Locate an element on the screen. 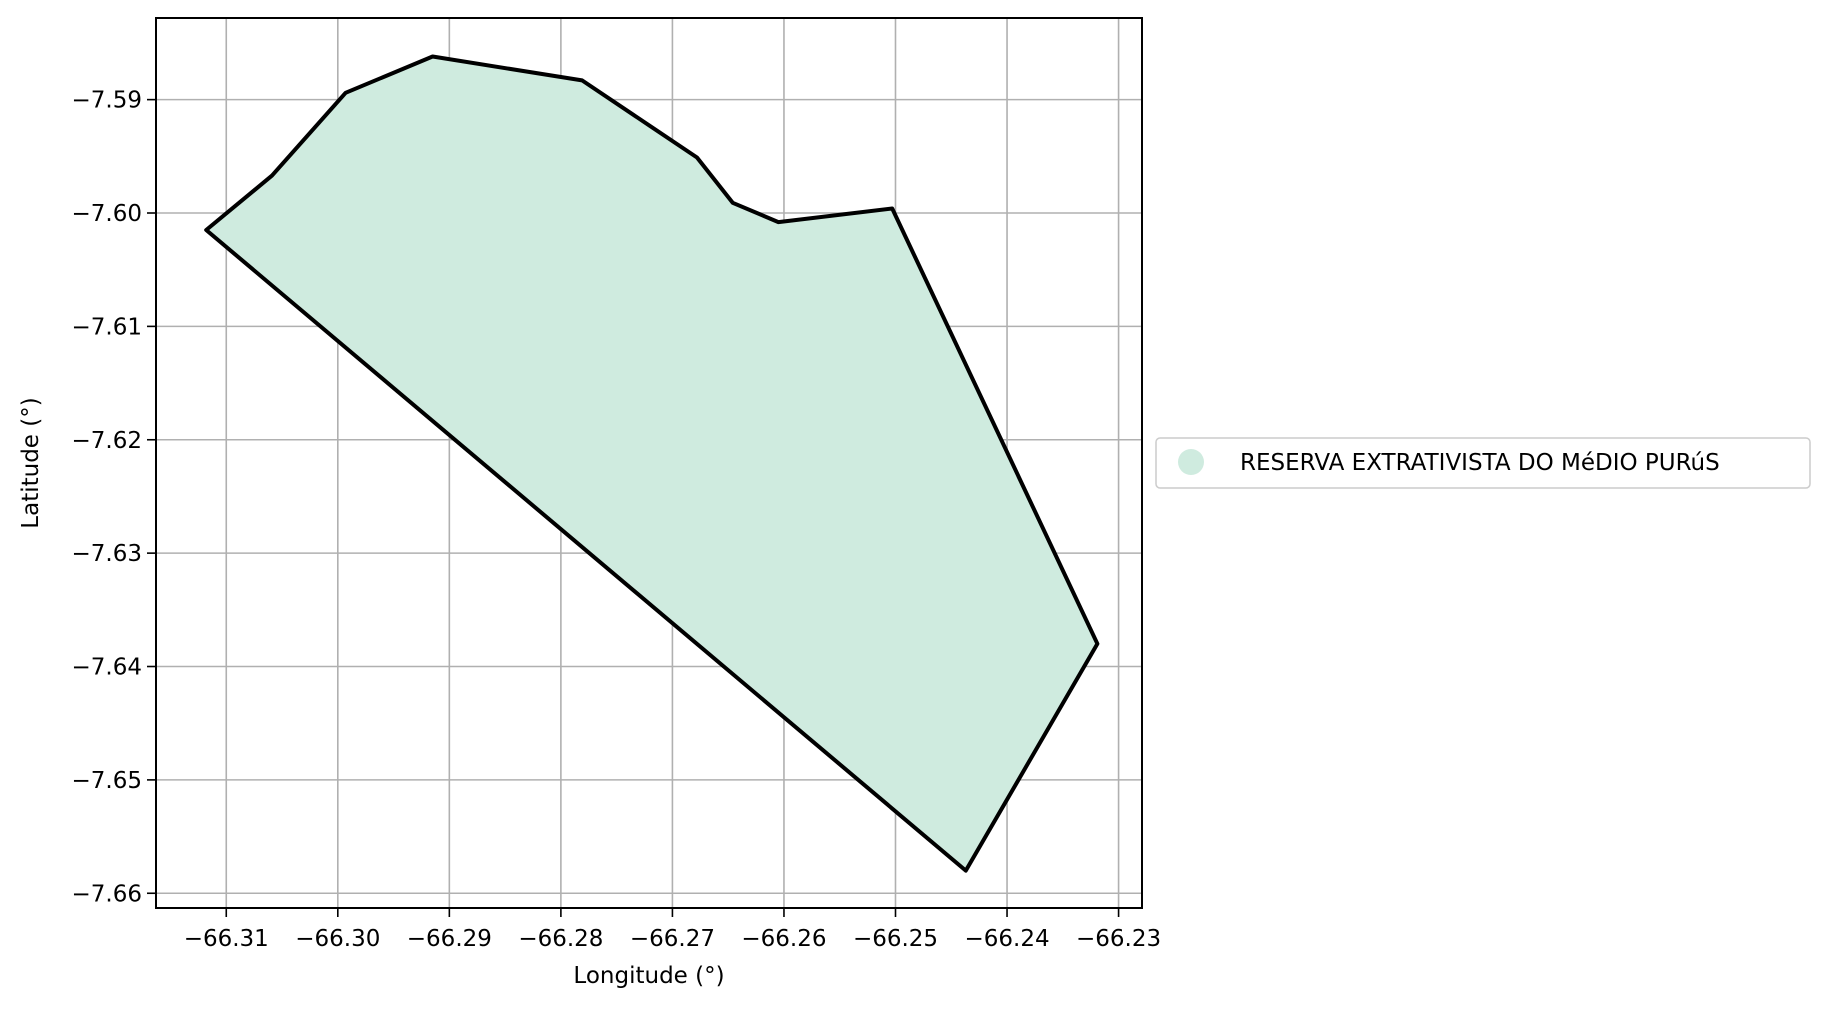  y-tick-label: −7.63 is located at coordinates (107, 554).